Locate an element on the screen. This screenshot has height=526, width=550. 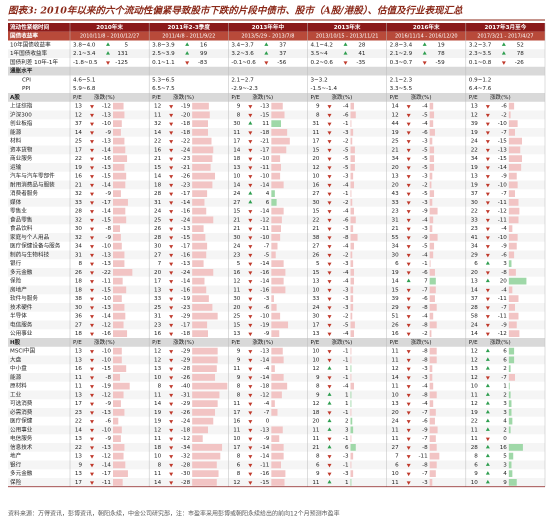
change-value: -24 is located at coordinates (186, 220).